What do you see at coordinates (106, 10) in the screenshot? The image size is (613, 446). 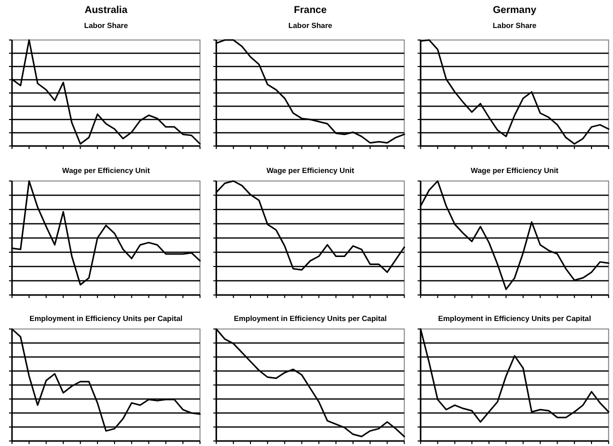 I see `chart-title: Australia` at bounding box center [106, 10].